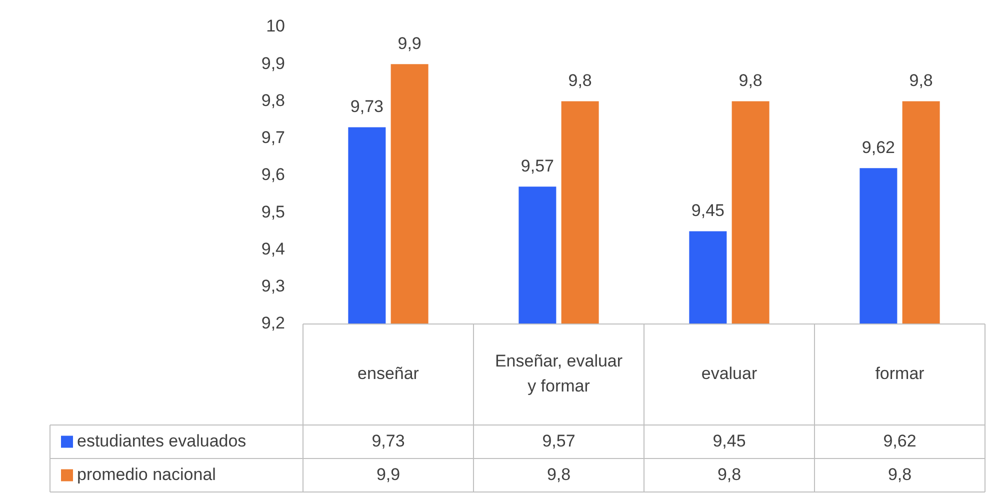 This screenshot has height=504, width=1000. What do you see at coordinates (273, 174) in the screenshot?
I see `y-tick-label: 9,6` at bounding box center [273, 174].